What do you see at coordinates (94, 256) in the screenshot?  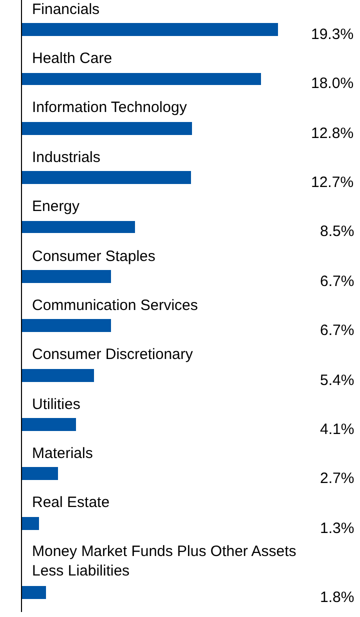 I see `y-tick-label: Consumer Staples` at bounding box center [94, 256].